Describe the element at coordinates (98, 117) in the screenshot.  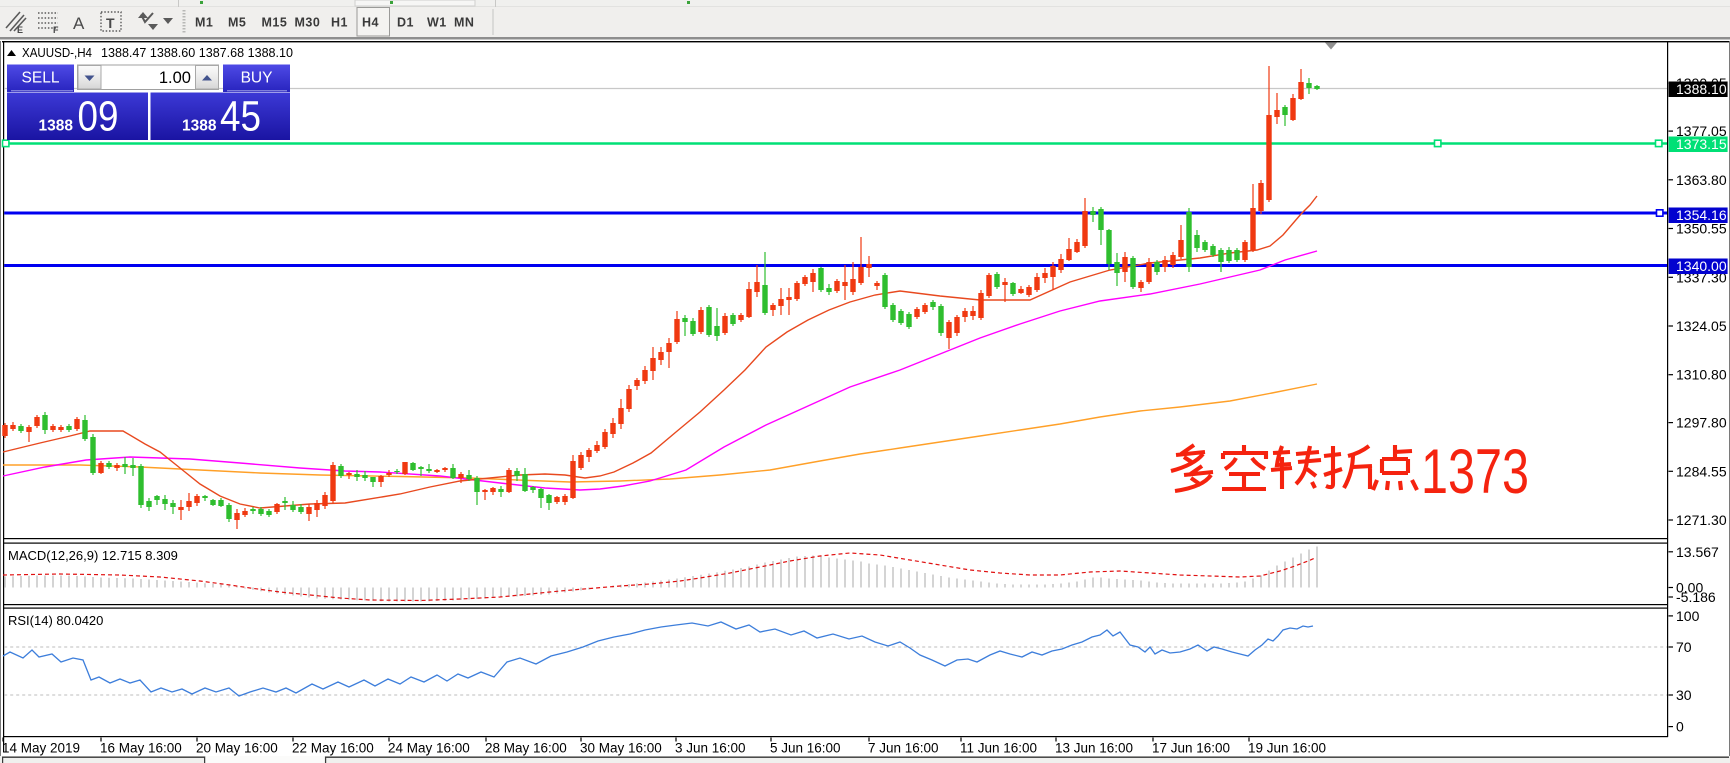
I see `svg-text: 09` at that location.